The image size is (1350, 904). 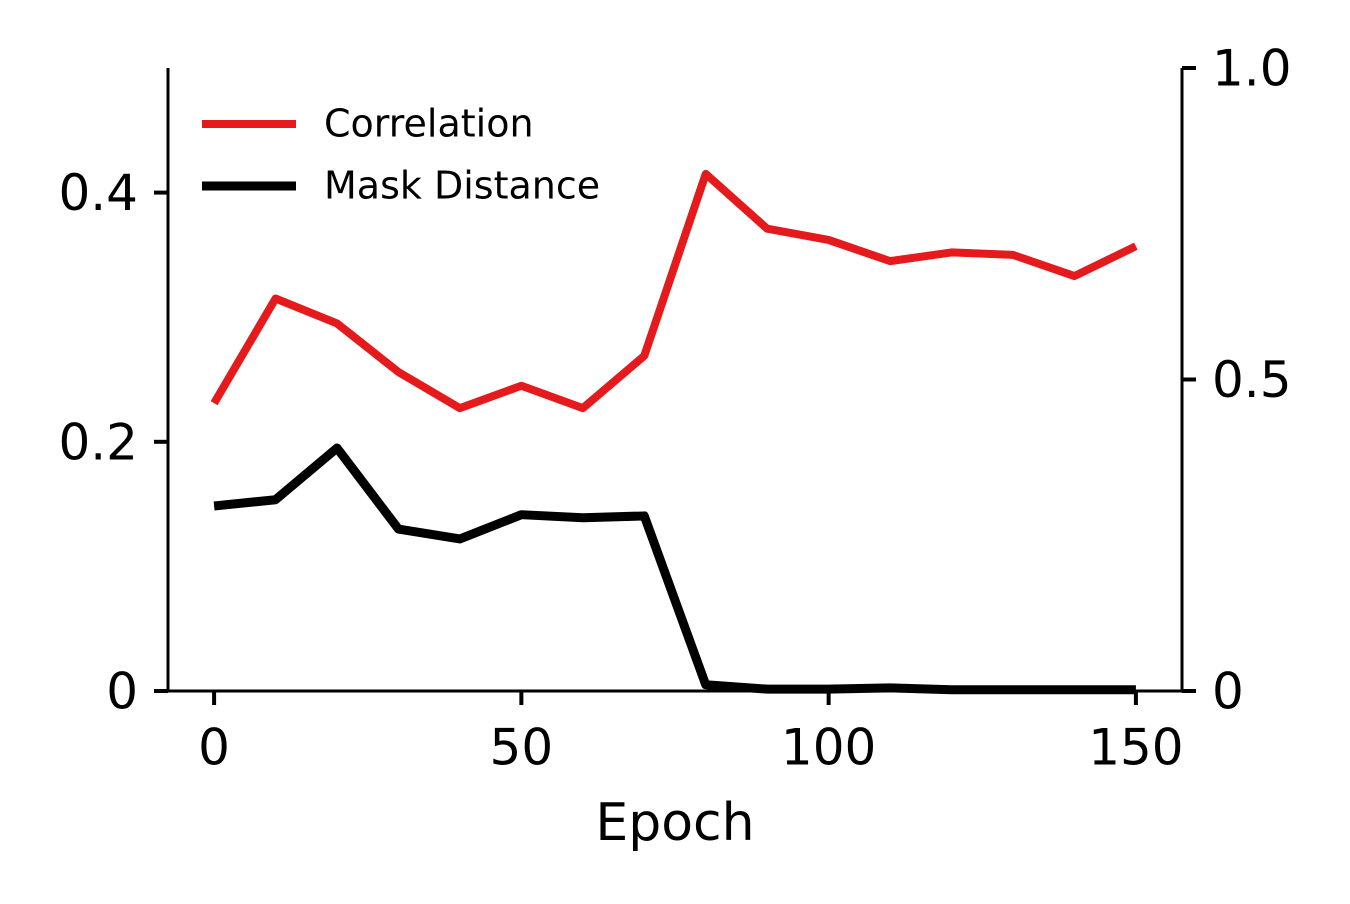 What do you see at coordinates (522, 748) in the screenshot?
I see `x-tick-label: 50` at bounding box center [522, 748].